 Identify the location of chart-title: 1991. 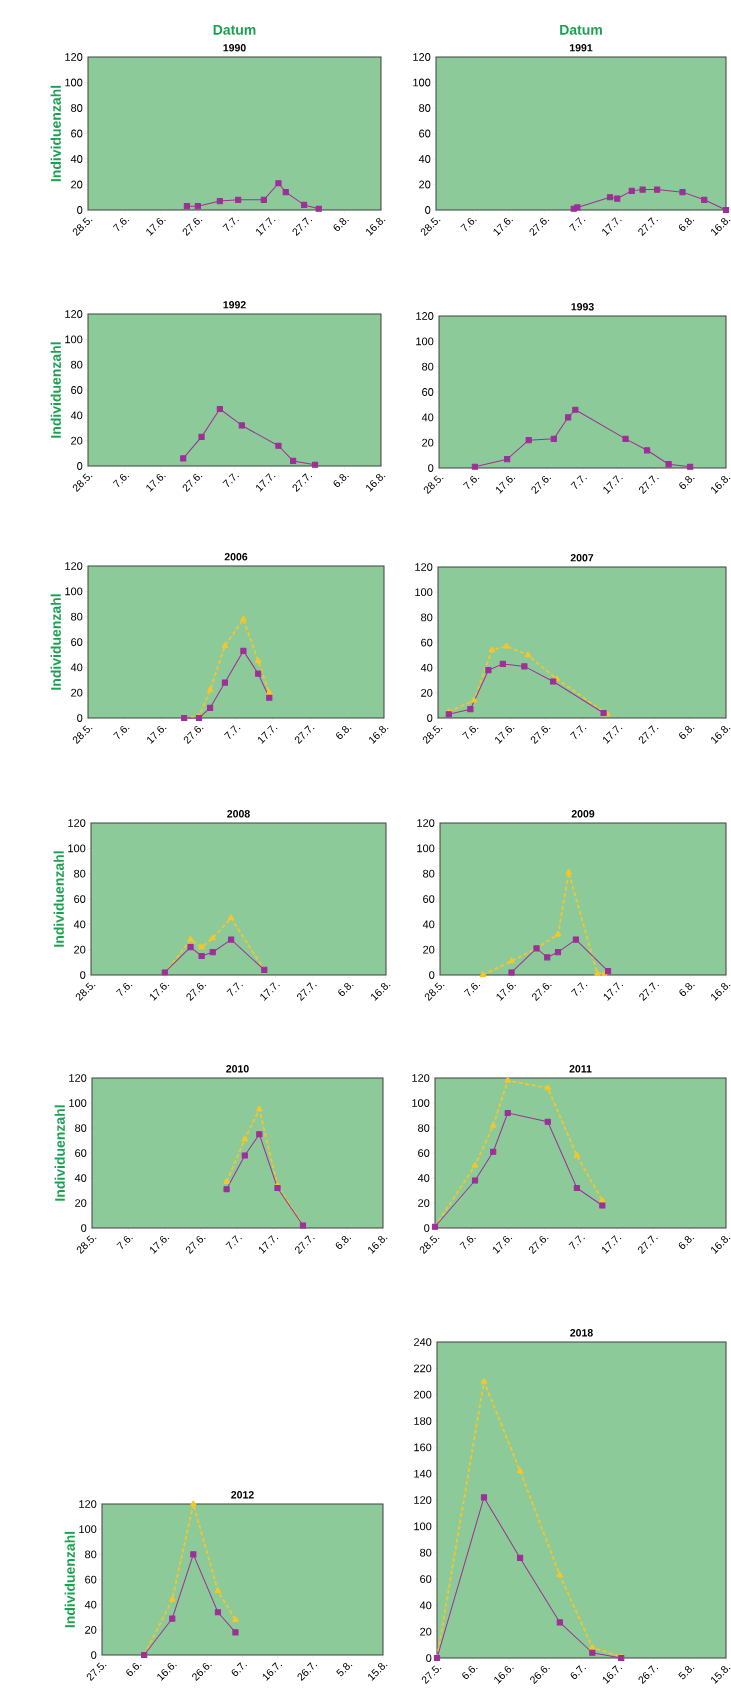
(581, 48).